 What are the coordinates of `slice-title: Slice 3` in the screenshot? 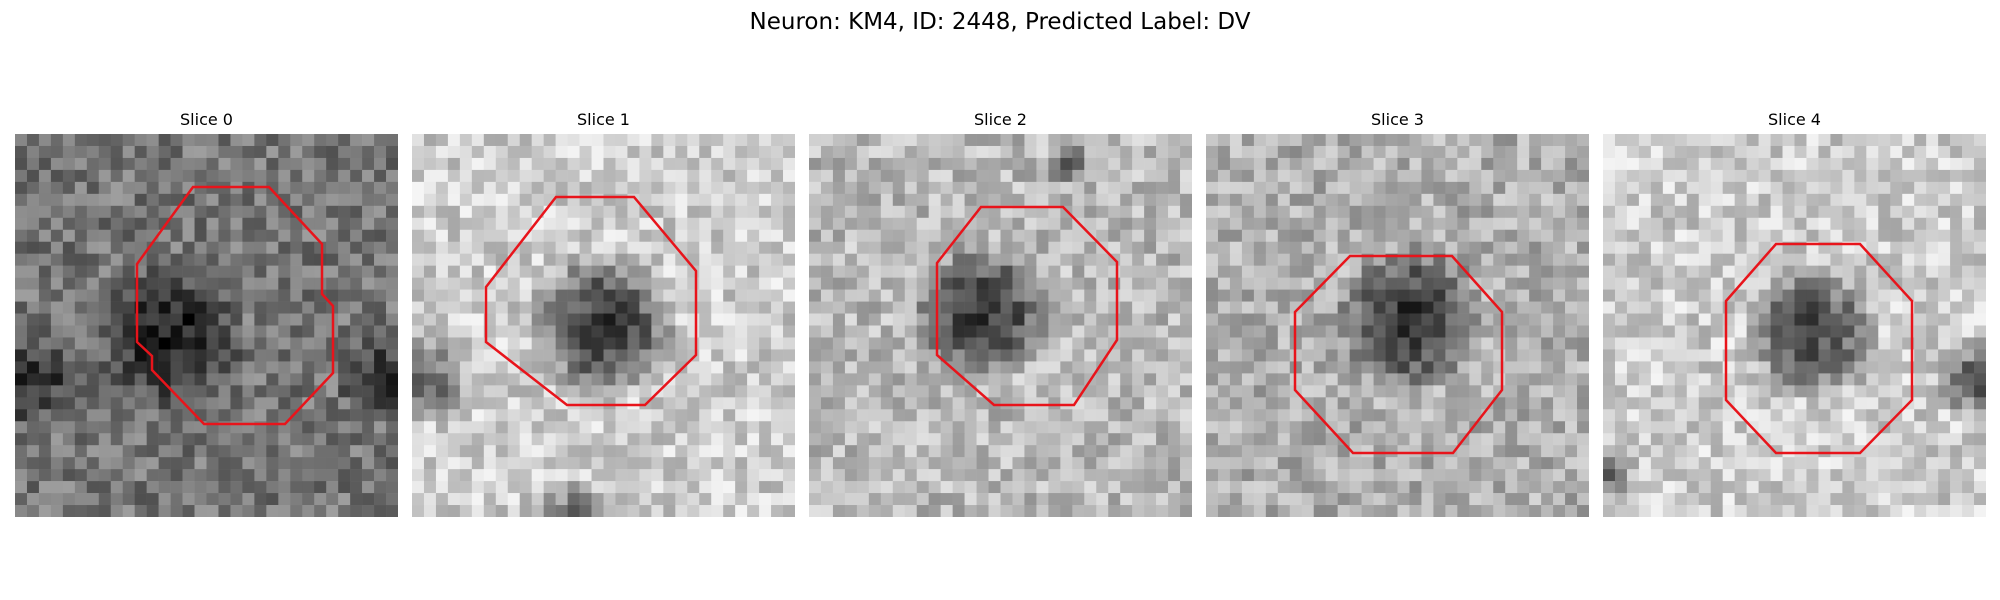 It's located at (1397, 119).